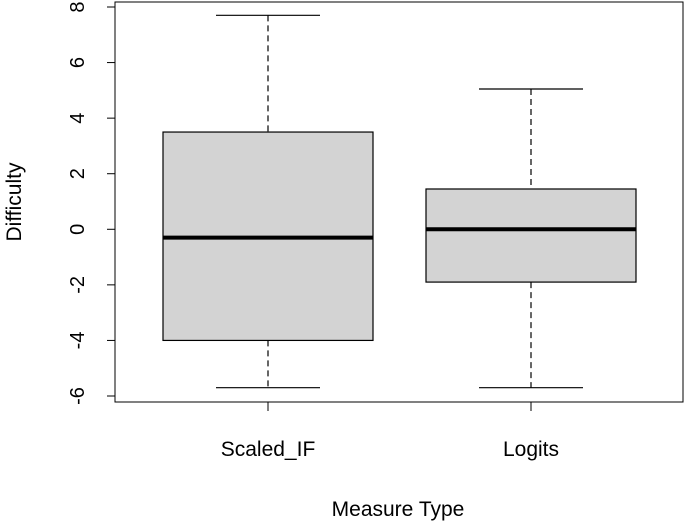  I want to click on y-tick-label: 4, so click(78, 118).